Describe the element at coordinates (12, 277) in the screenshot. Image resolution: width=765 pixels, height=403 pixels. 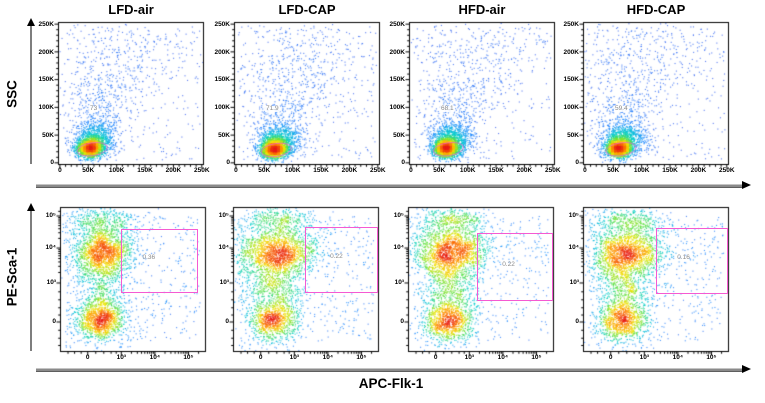
I see `y-axis-label-pe-sca-1: PE-Sca-1` at that location.